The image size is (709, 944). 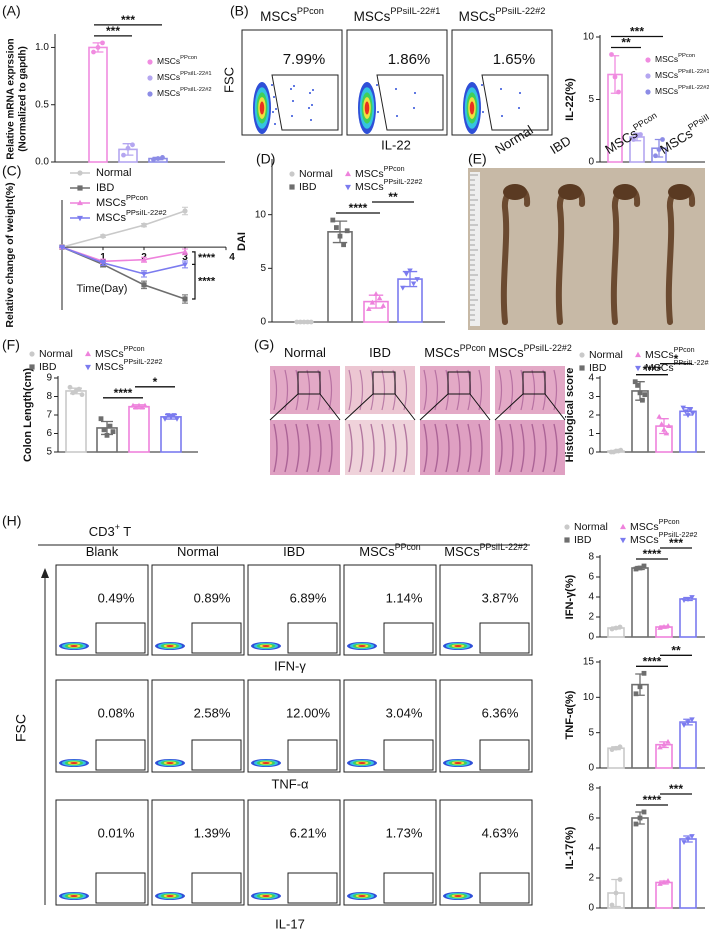 What do you see at coordinates (198, 551) in the screenshot?
I see `flow-column-title: Normal` at bounding box center [198, 551].